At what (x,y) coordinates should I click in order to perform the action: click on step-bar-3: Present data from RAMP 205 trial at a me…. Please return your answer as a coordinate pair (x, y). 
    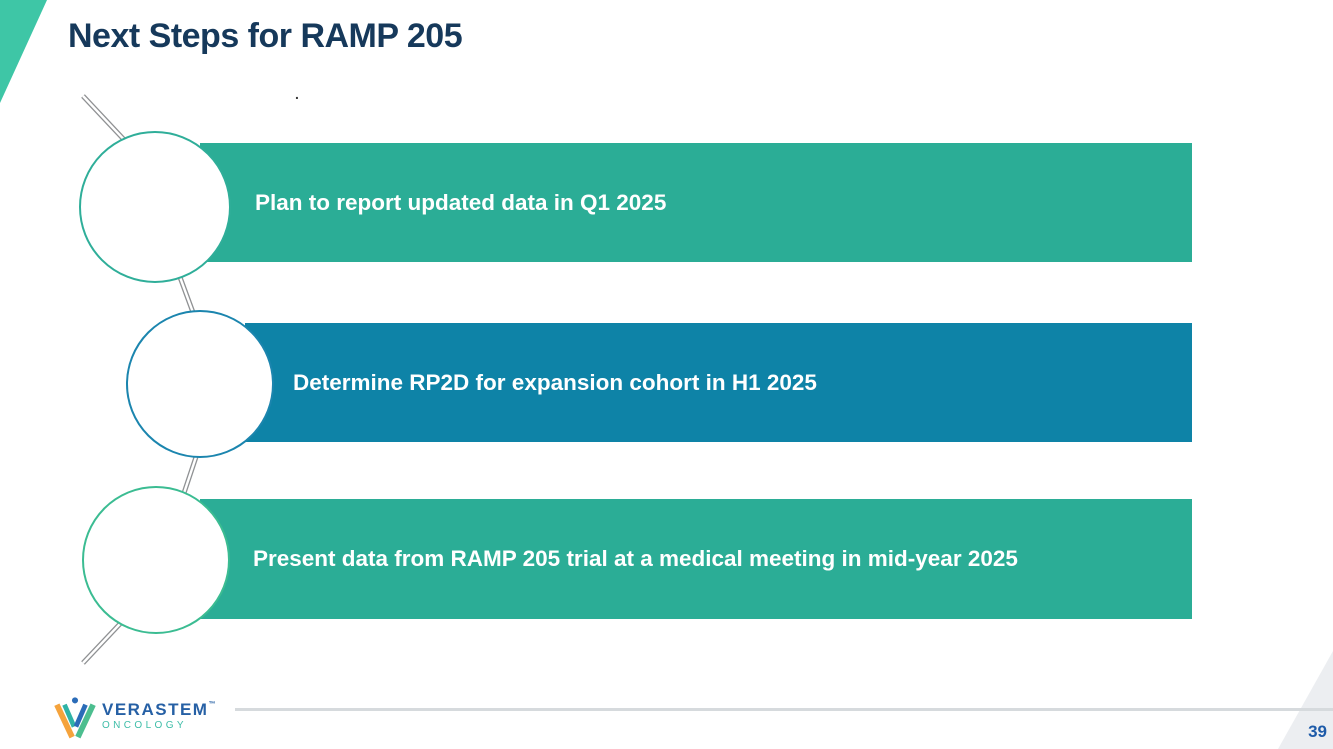
    Looking at the image, I should click on (696, 559).